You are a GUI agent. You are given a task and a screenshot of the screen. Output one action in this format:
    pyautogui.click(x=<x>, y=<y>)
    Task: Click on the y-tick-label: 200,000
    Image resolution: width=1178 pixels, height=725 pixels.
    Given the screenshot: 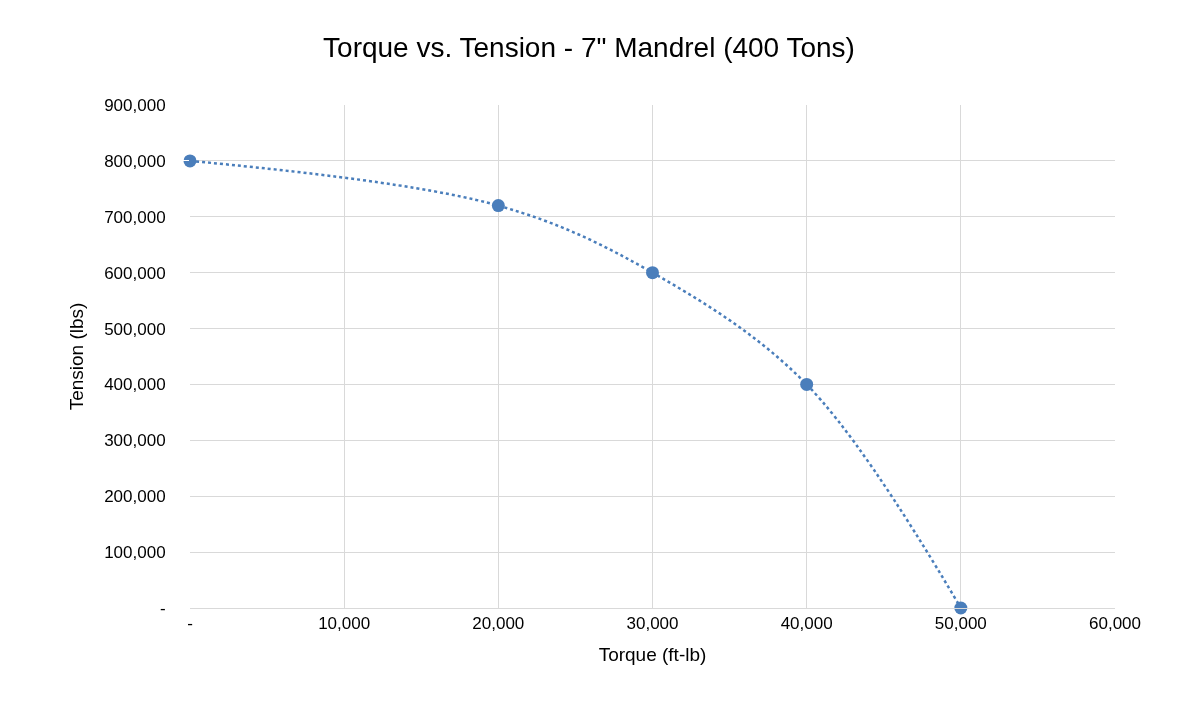 What is the action you would take?
    pyautogui.click(x=135, y=497)
    